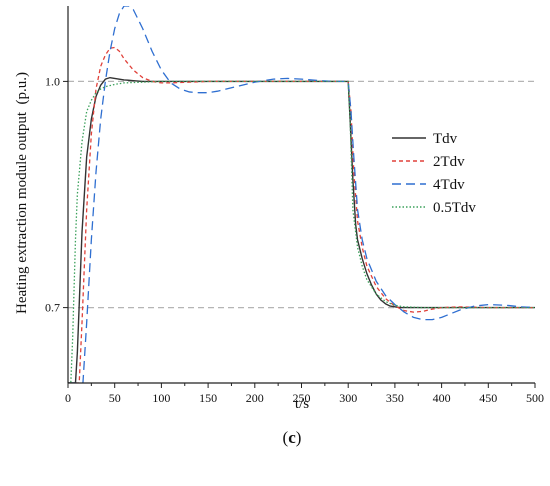 The image size is (550, 486). Describe the element at coordinates (449, 185) in the screenshot. I see `legend-label-2: 4Tdv` at that location.